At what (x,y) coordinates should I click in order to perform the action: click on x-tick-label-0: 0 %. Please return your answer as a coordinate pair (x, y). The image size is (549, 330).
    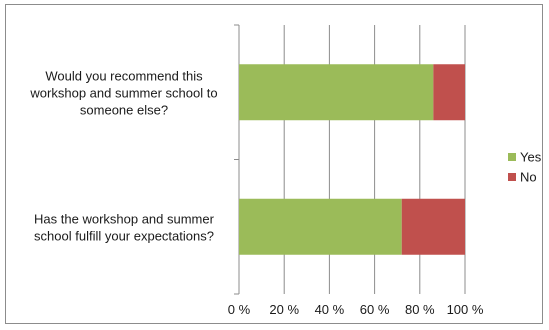
    Looking at the image, I should click on (239, 309).